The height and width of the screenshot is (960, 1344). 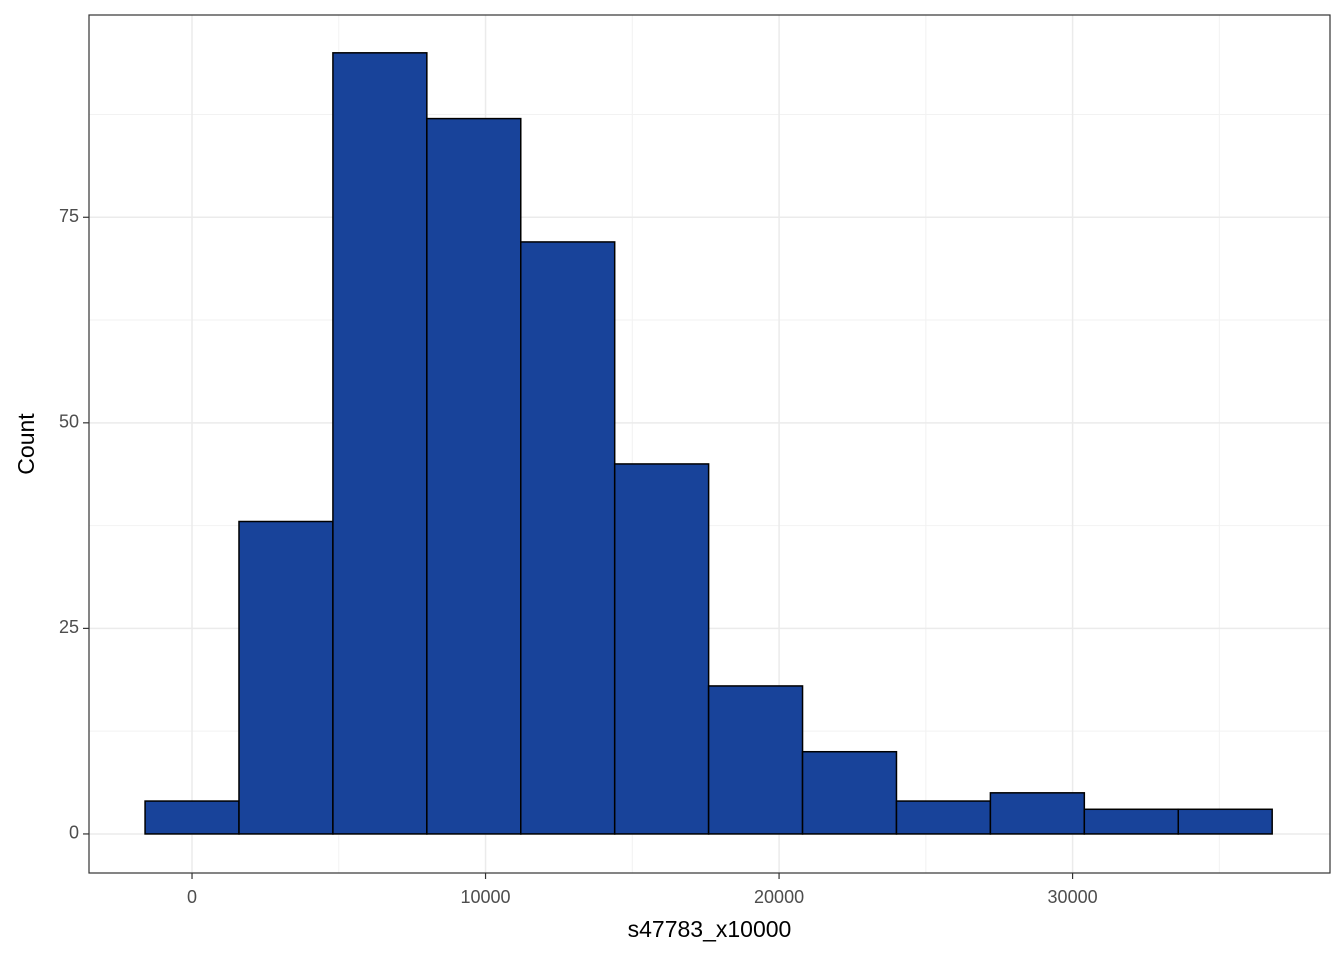 I want to click on x-tick-label: 20000, so click(x=779, y=897).